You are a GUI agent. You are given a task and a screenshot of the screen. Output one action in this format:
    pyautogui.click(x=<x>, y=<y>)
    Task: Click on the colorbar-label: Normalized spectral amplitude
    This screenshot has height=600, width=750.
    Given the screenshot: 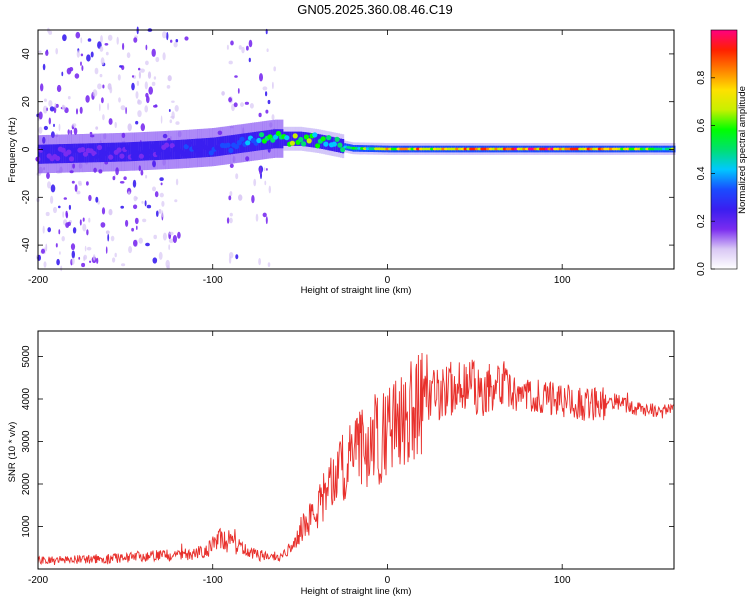 What is the action you would take?
    pyautogui.click(x=742, y=150)
    